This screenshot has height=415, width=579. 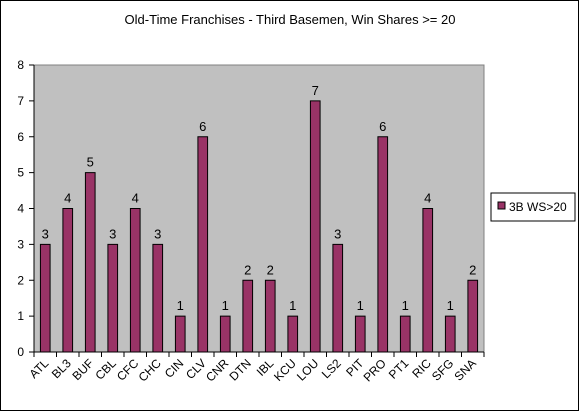 What do you see at coordinates (203, 244) in the screenshot?
I see `bar-clv` at bounding box center [203, 244].